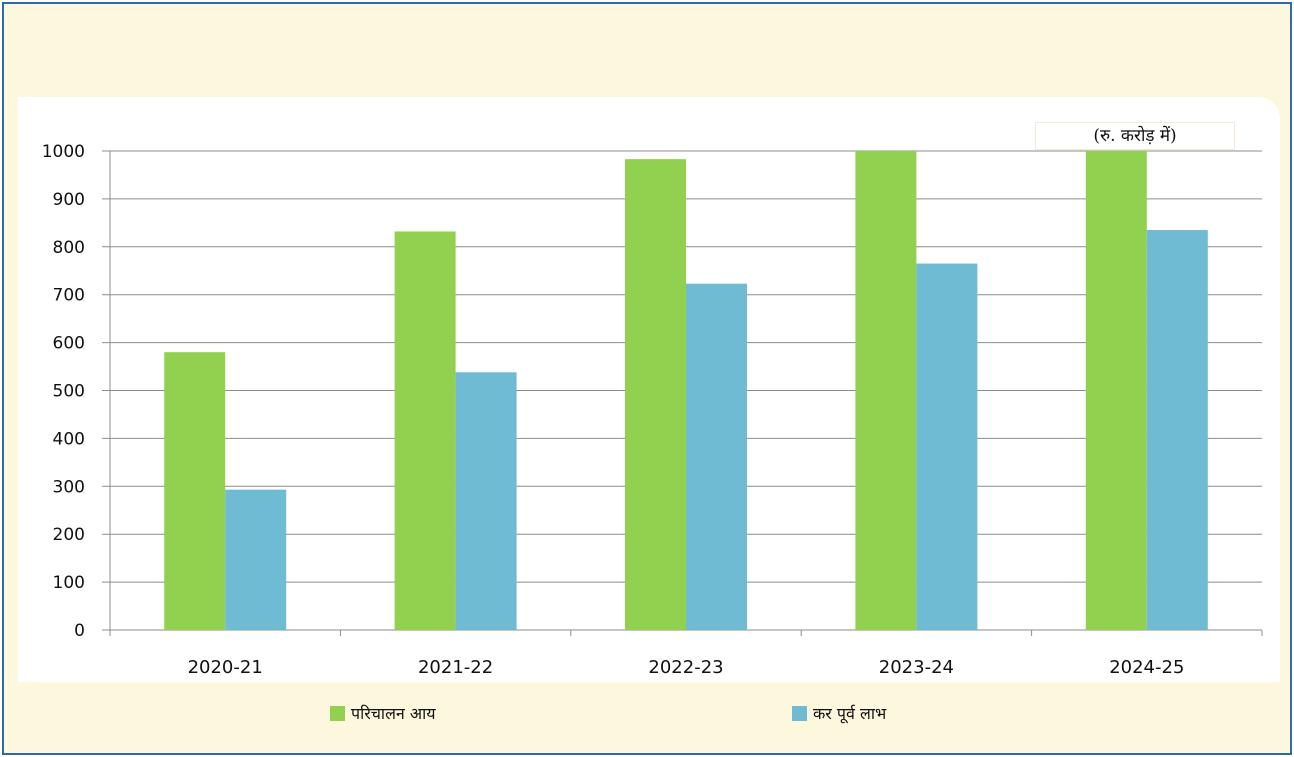  Describe the element at coordinates (916, 667) in the screenshot. I see `x-tick-label: 2023-24` at that location.